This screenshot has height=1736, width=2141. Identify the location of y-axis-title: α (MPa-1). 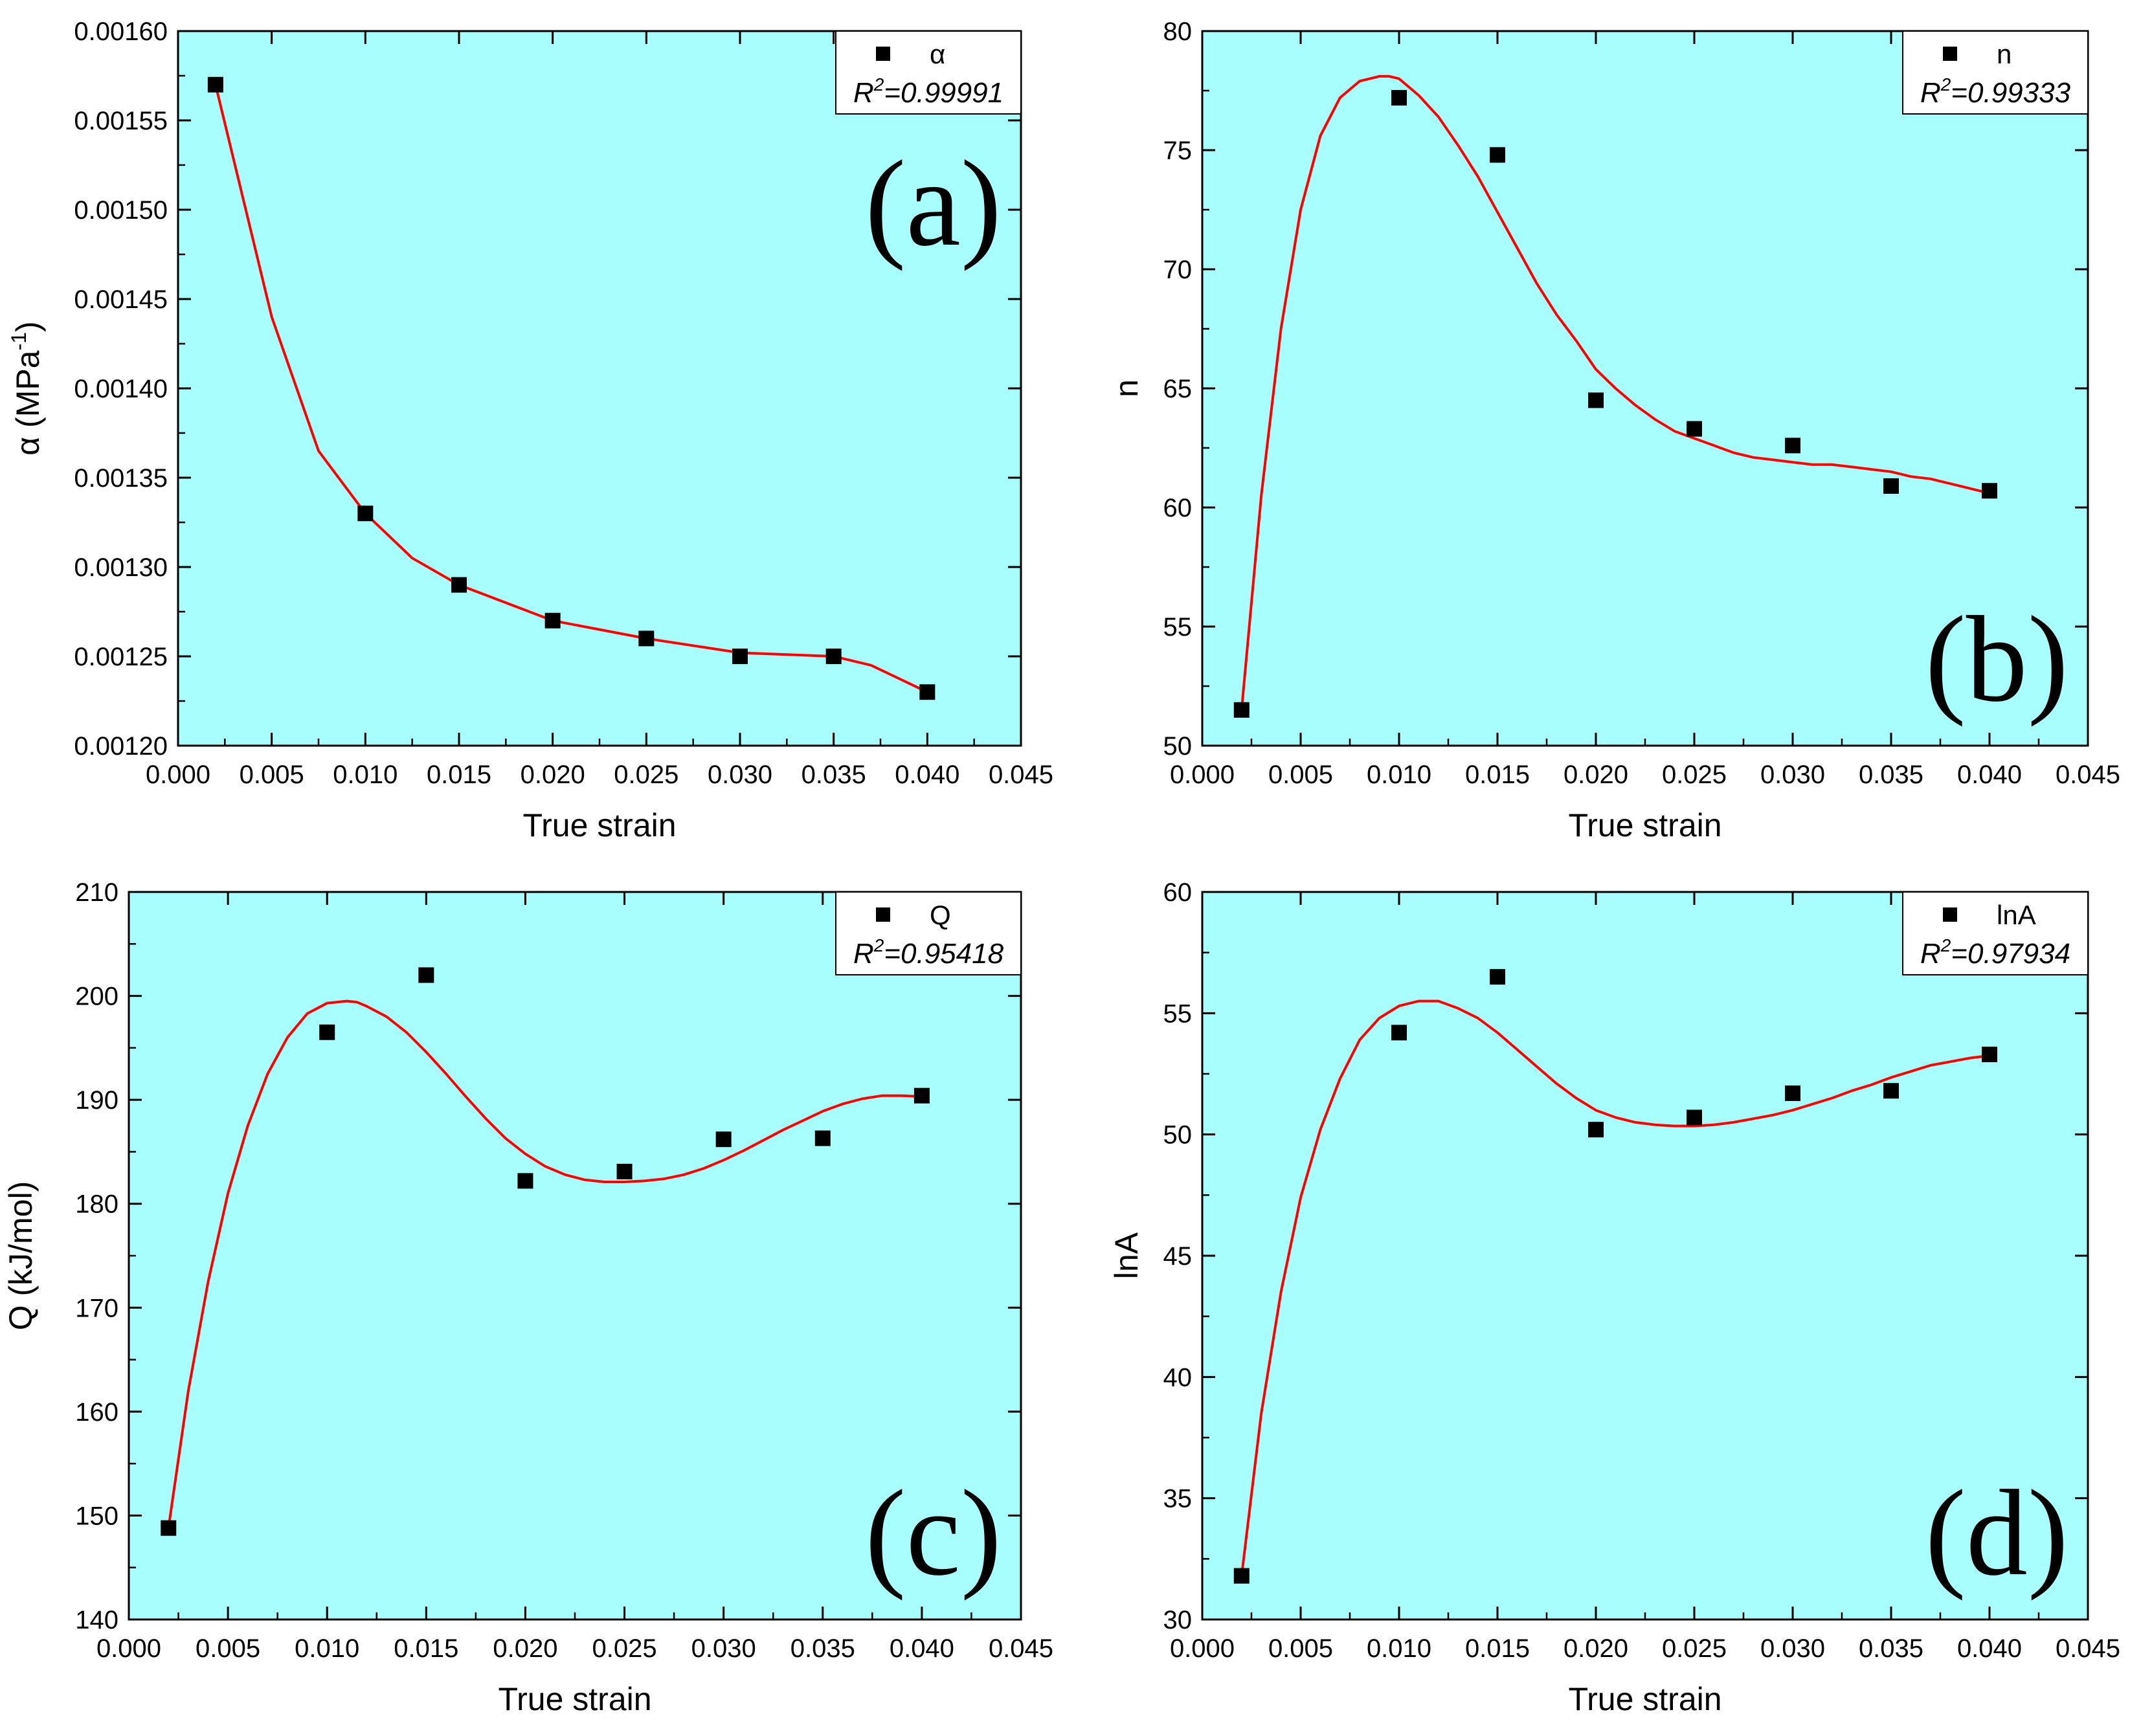
(27, 388).